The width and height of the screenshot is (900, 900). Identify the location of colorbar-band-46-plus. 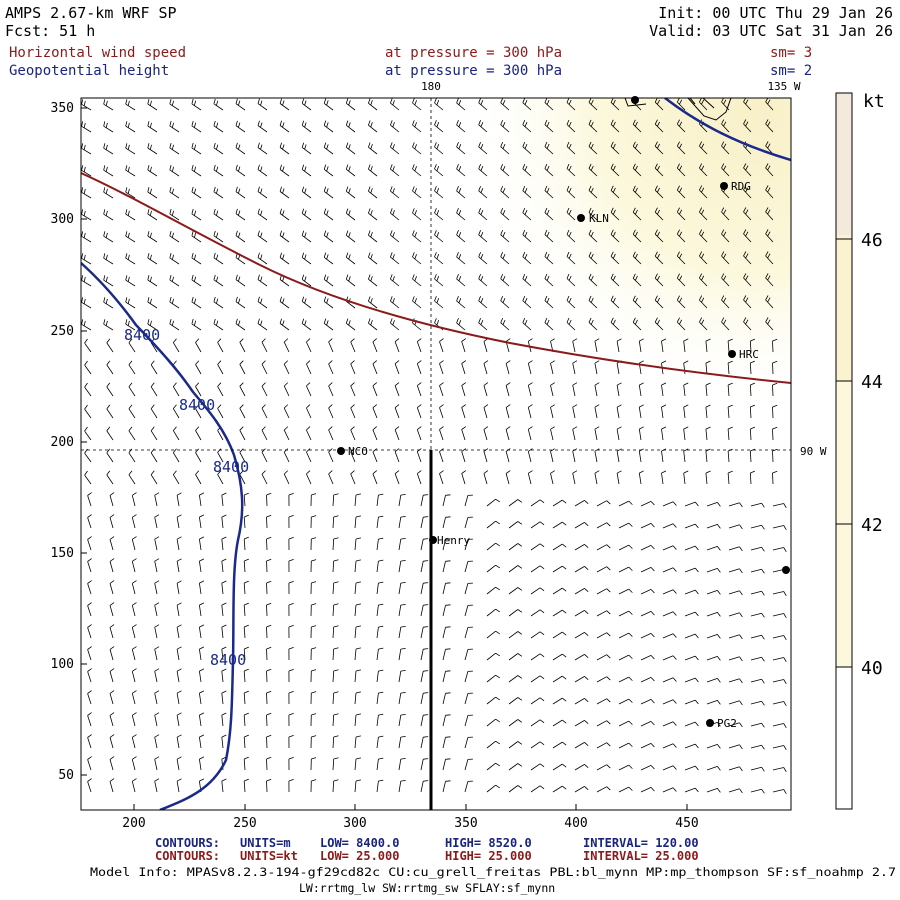
(844, 164).